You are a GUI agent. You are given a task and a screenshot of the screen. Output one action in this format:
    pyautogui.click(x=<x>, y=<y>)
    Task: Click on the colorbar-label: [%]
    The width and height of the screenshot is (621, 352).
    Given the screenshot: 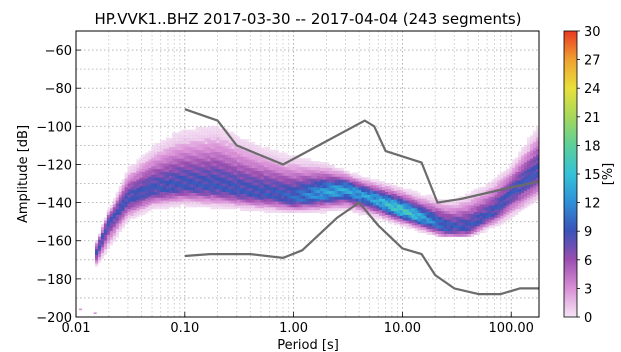 What is the action you would take?
    pyautogui.click(x=608, y=174)
    